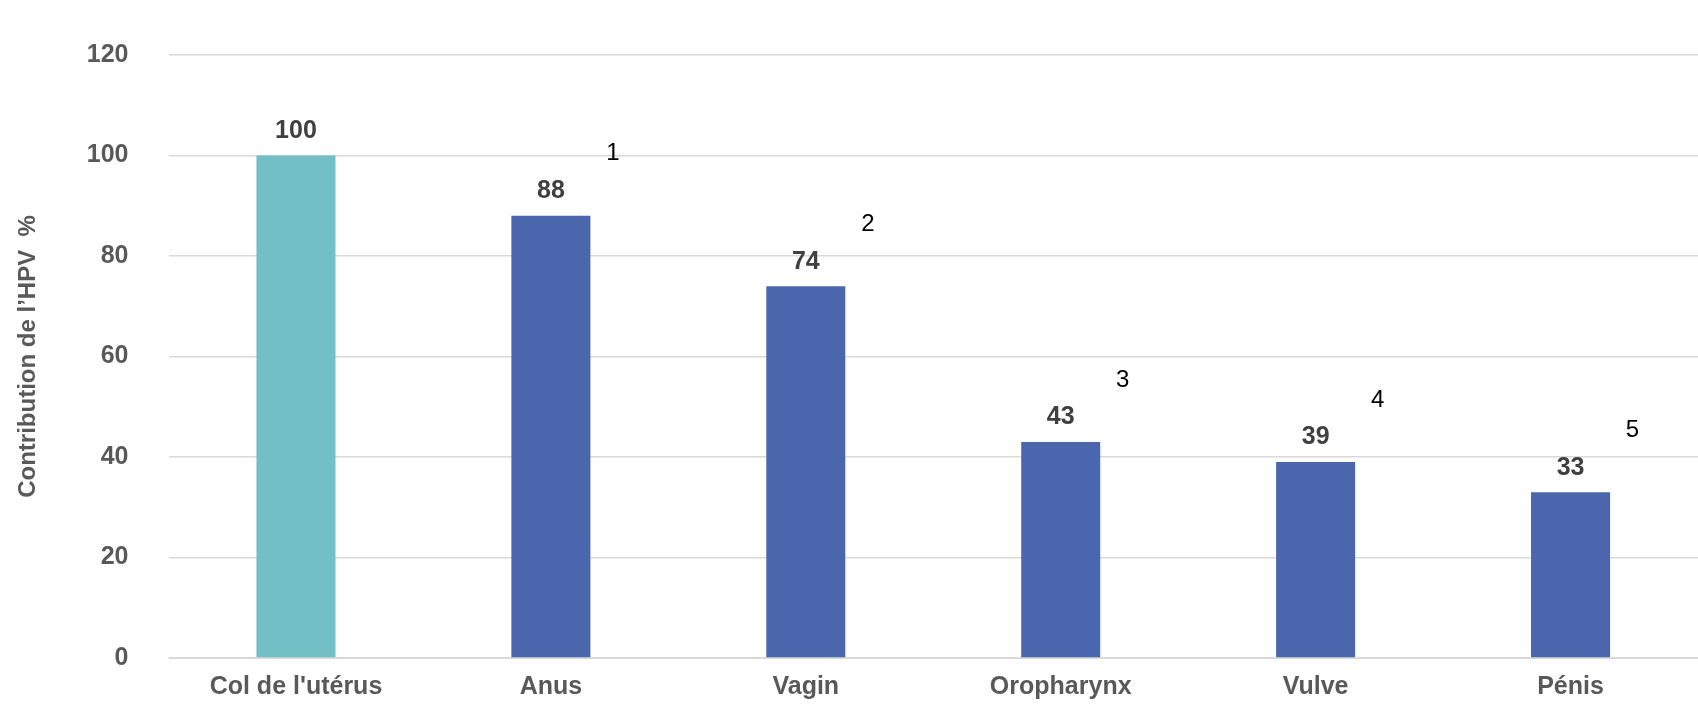 The image size is (1698, 721). I want to click on y-tick-label: 120, so click(107, 52).